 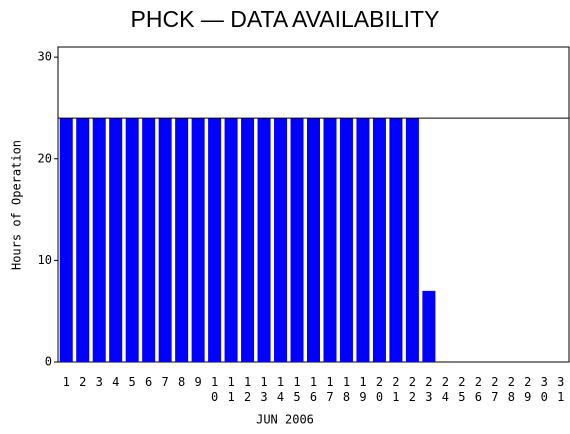 I want to click on y-tick-label: 10, so click(x=45, y=260).